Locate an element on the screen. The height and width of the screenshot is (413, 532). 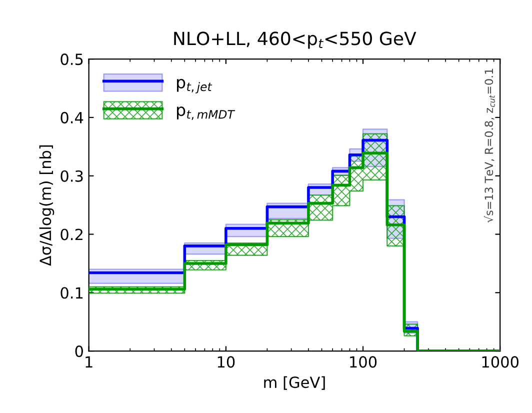
y-tick-label: 0.5 is located at coordinates (71, 60).